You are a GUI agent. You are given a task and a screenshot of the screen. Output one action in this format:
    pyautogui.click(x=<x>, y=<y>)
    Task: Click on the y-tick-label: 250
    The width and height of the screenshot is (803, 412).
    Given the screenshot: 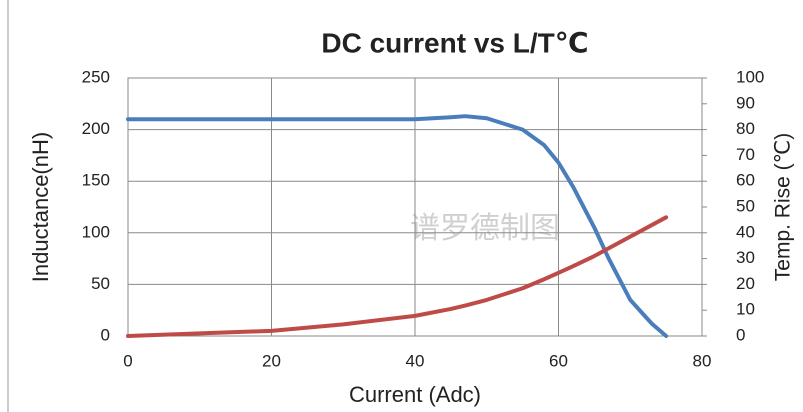 What is the action you would take?
    pyautogui.click(x=96, y=76)
    